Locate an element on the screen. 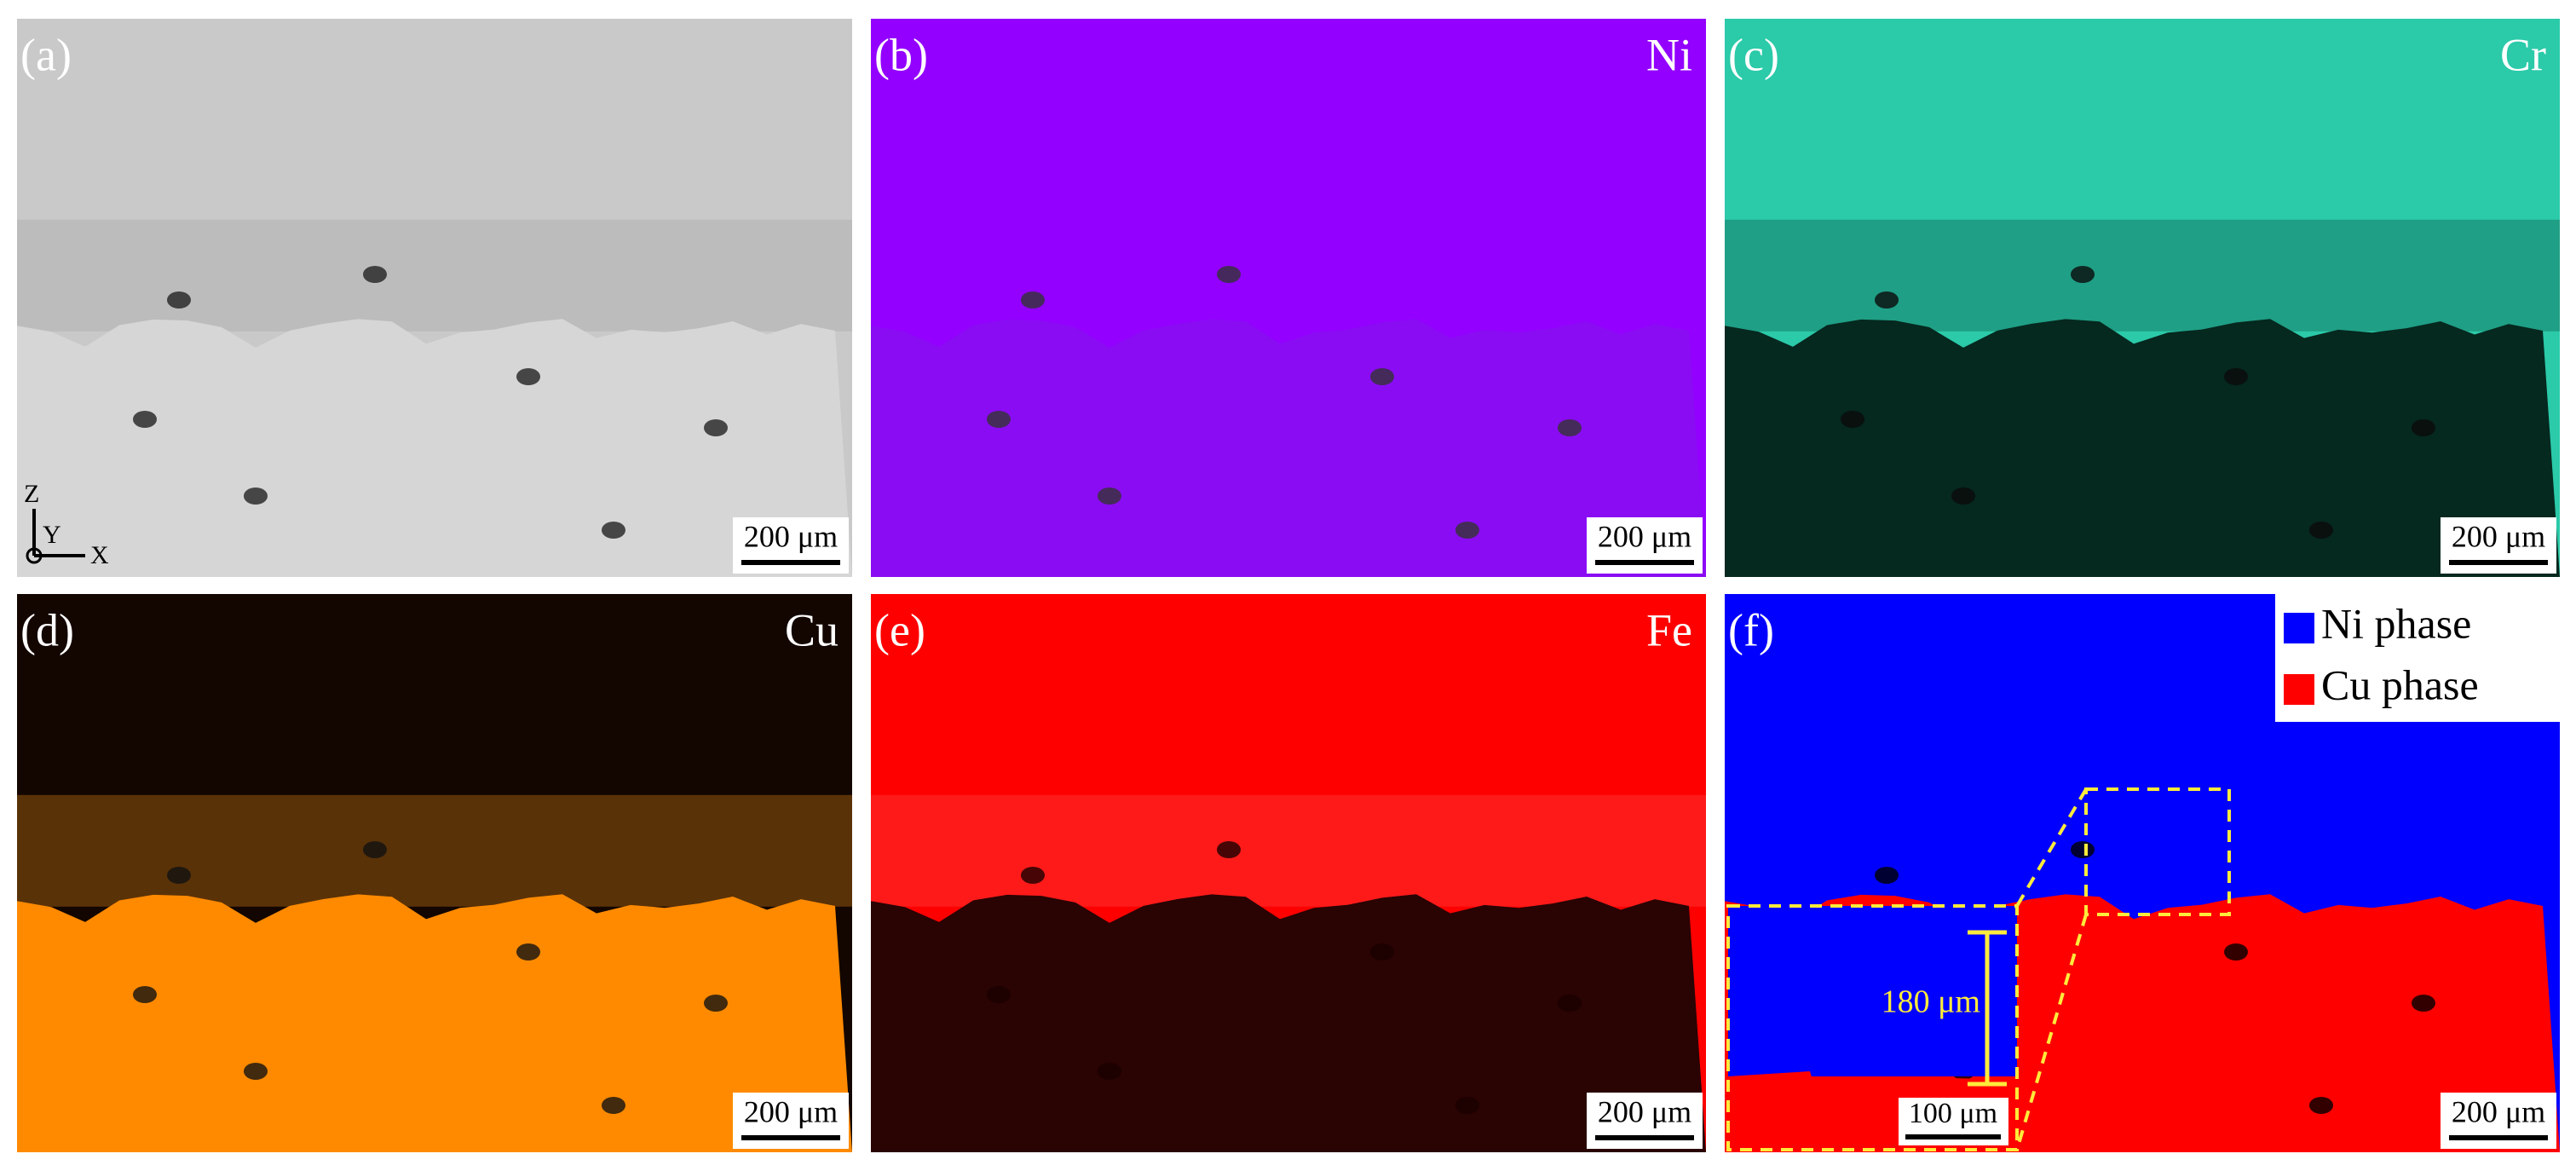  axis-y-label: Y is located at coordinates (52, 535).